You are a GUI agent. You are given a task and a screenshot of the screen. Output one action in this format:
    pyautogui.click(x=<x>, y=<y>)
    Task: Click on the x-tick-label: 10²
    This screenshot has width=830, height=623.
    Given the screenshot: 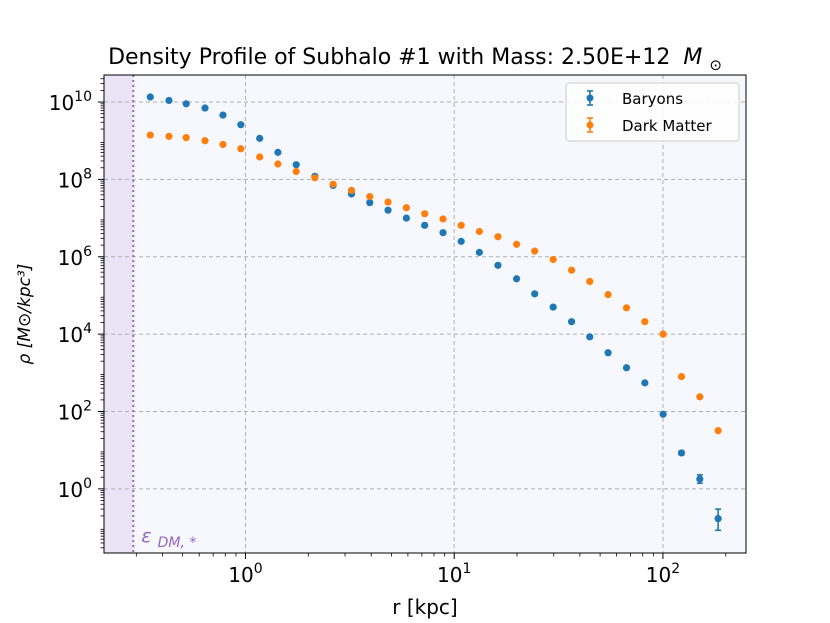 What is the action you would take?
    pyautogui.click(x=663, y=574)
    